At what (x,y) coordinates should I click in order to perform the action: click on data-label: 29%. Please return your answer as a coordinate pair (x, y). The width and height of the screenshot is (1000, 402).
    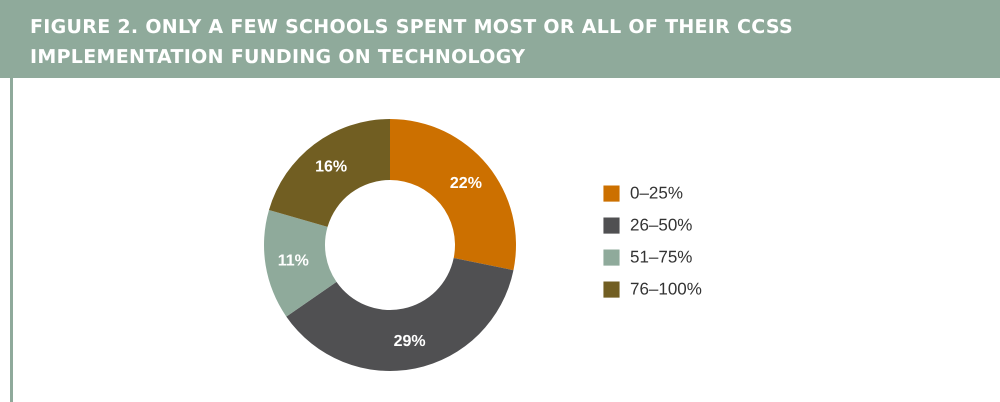
    Looking at the image, I should click on (410, 341).